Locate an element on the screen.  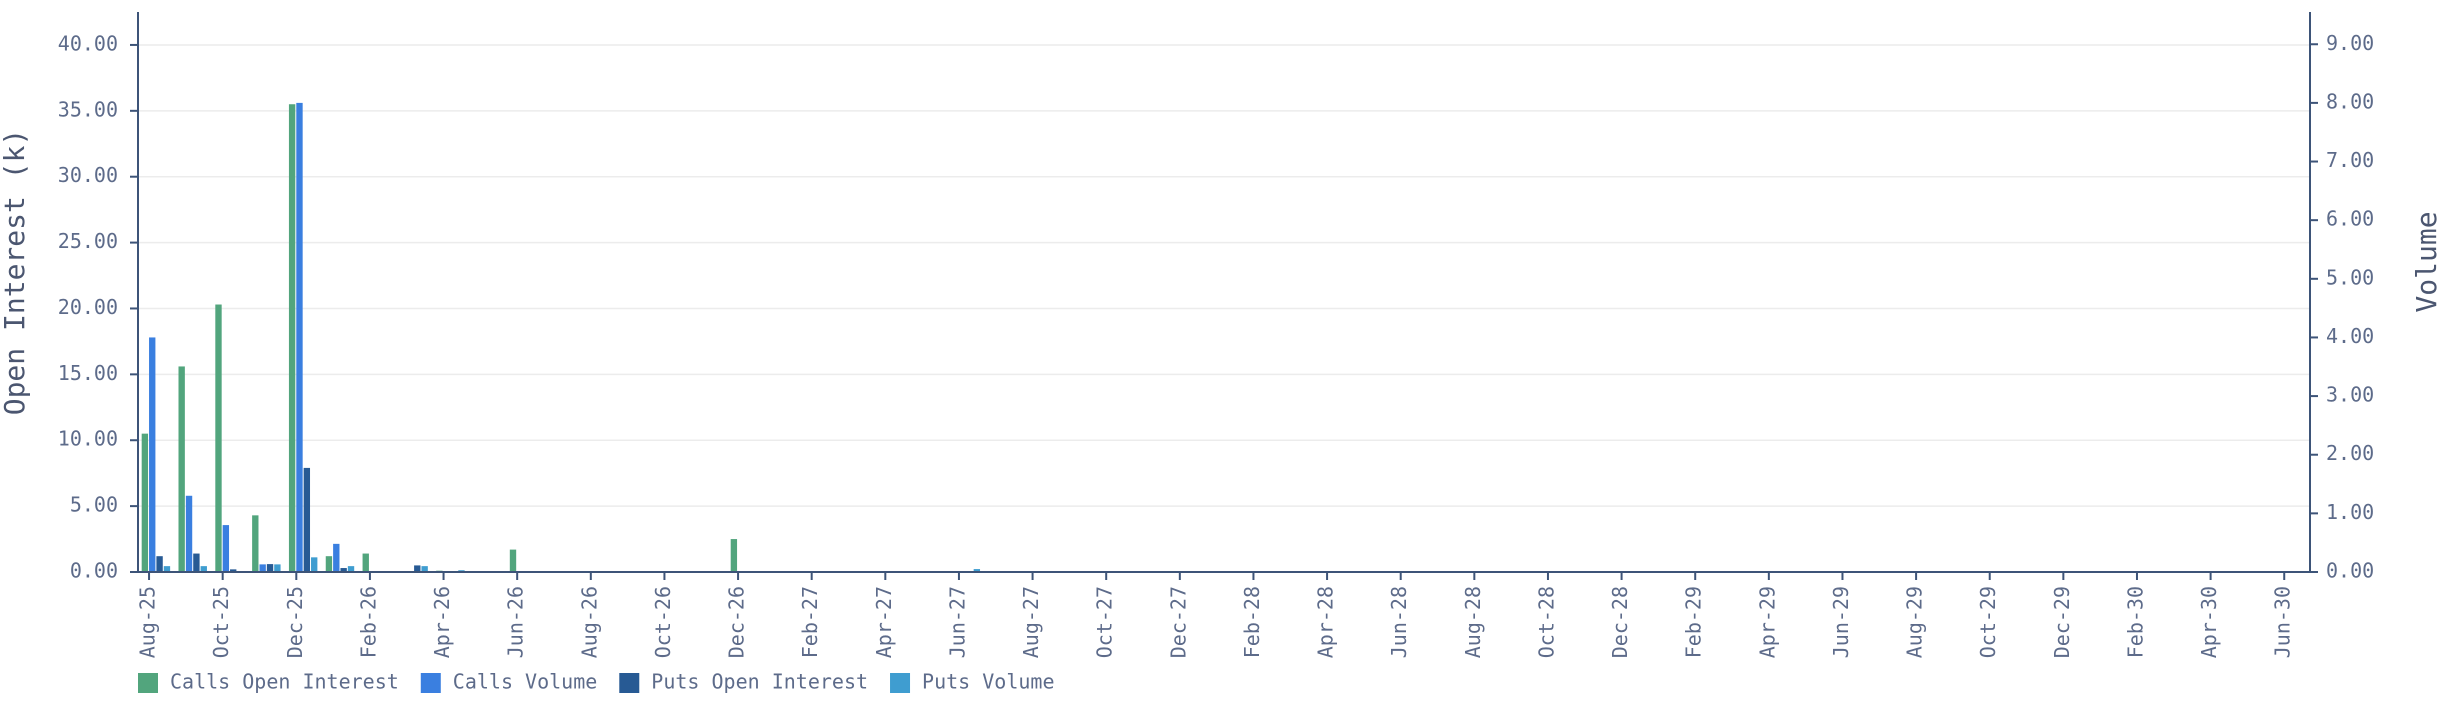
x-tick-label: Aug-29 is located at coordinates (1915, 622).